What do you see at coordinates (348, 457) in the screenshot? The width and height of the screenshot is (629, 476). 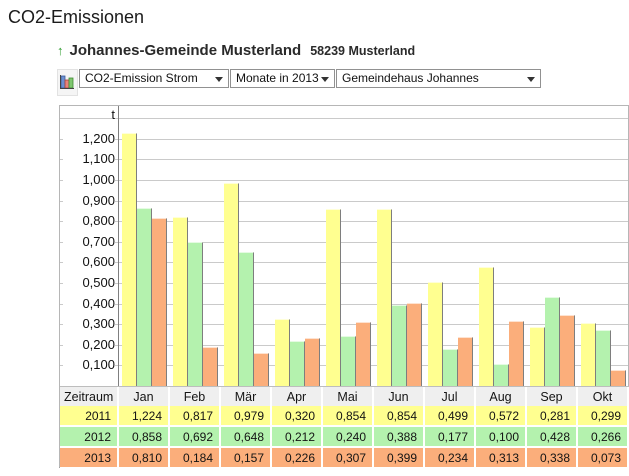 I see `value-cell-2013-mai: 0,307` at bounding box center [348, 457].